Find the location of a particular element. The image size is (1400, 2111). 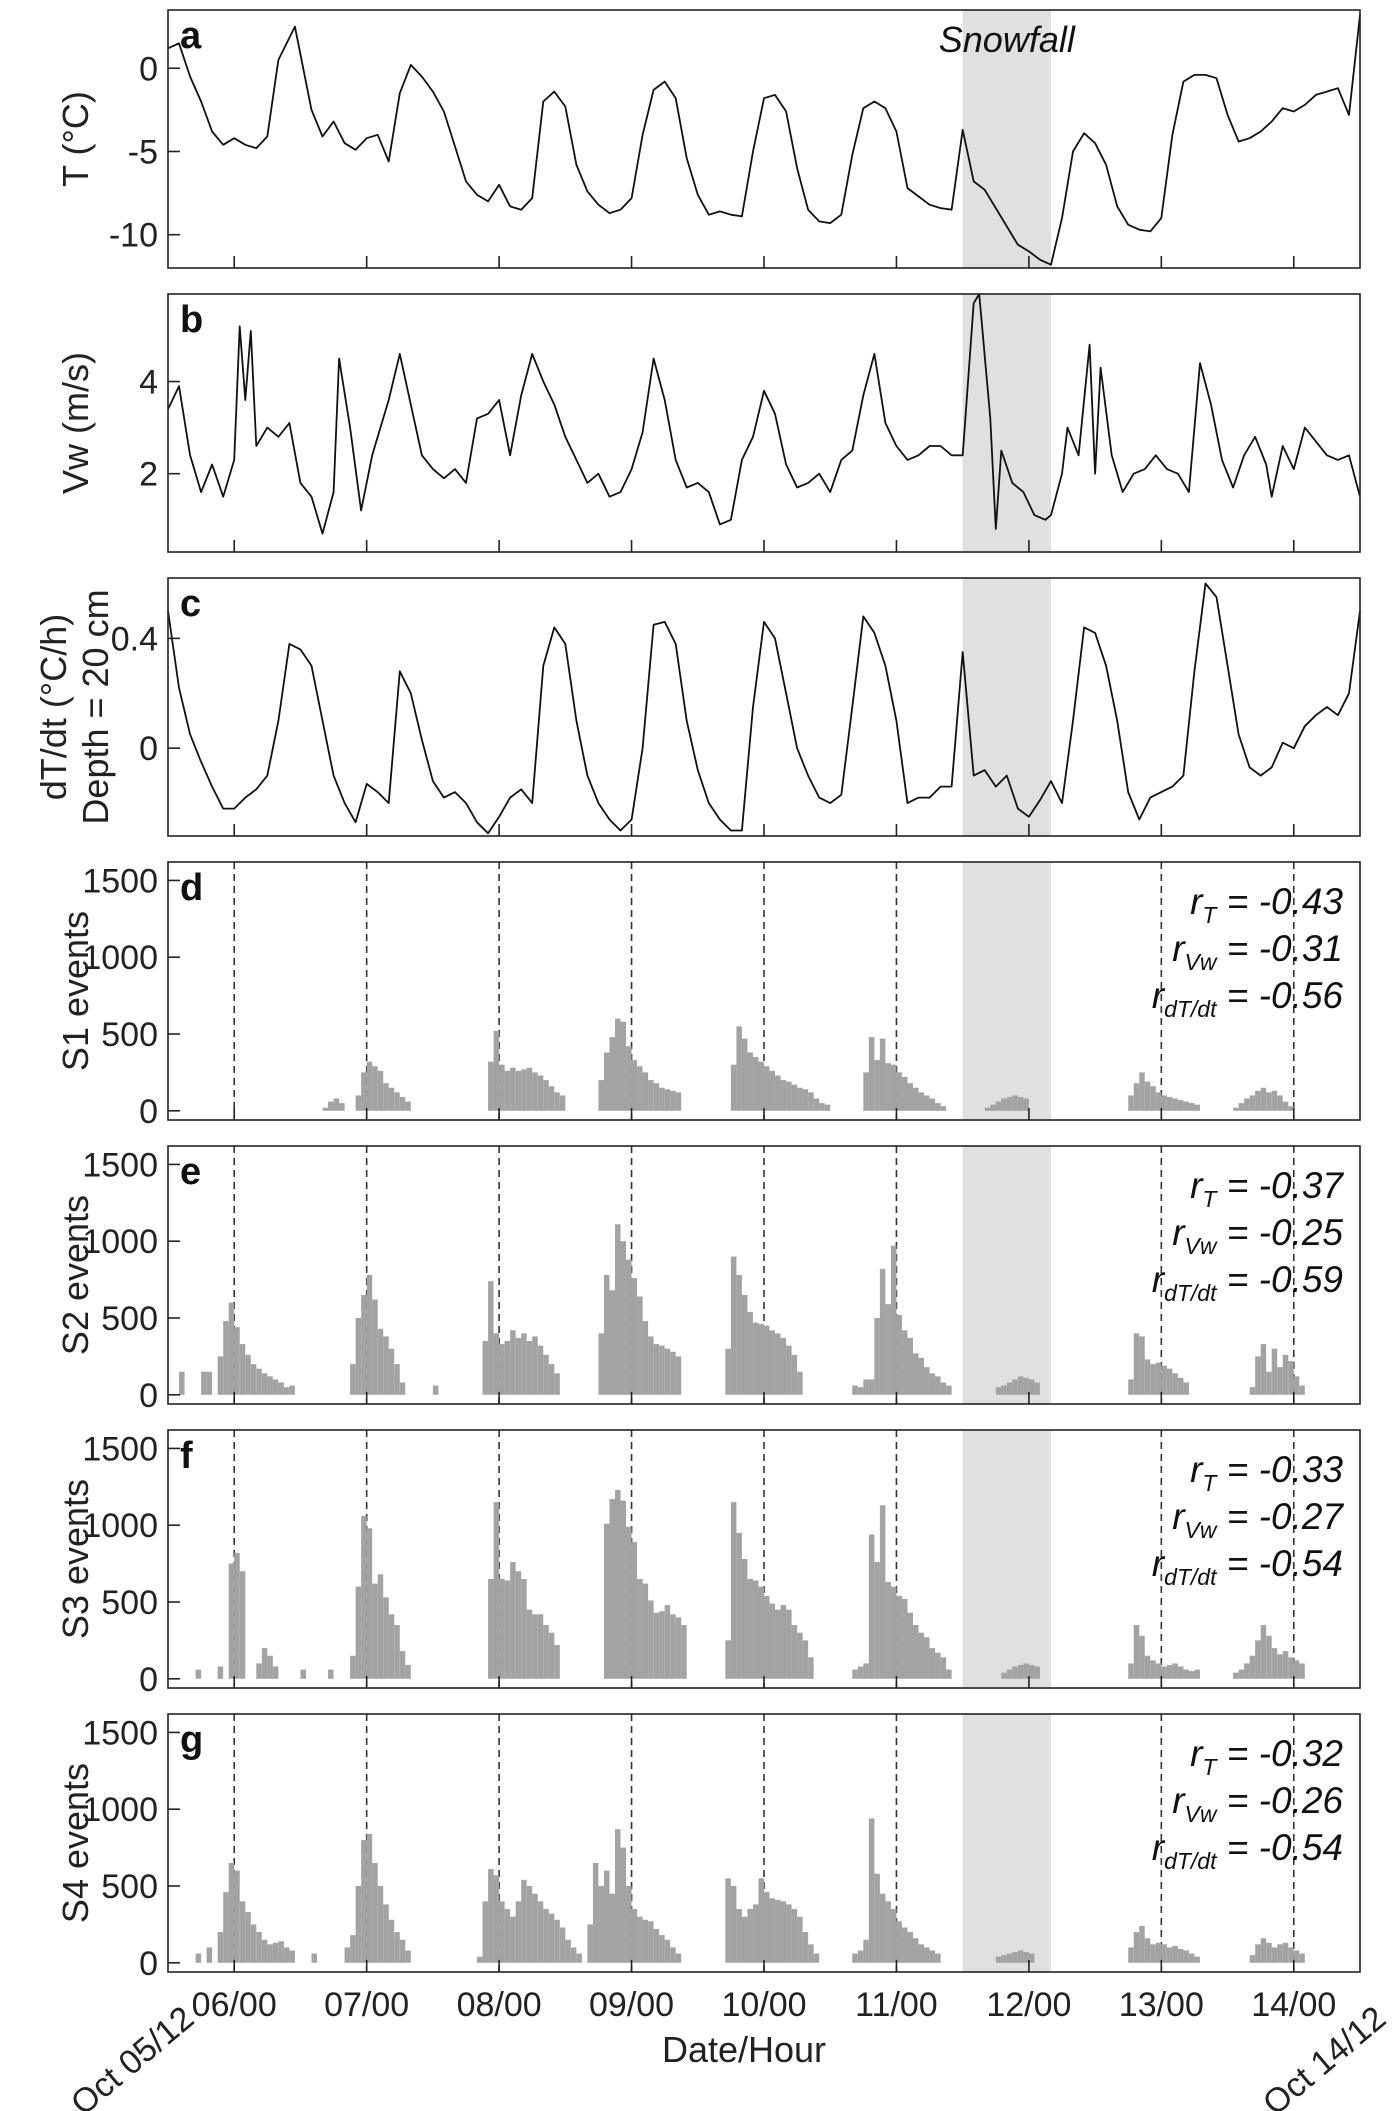

snowfall-band is located at coordinates (1006, 991).